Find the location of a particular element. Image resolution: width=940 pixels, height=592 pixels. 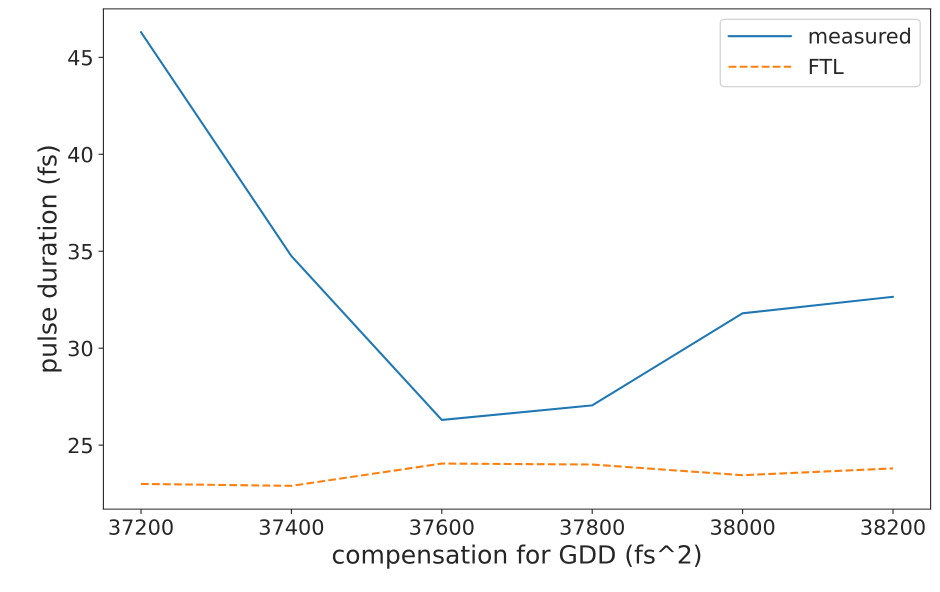

x-tick-label: 37400 is located at coordinates (292, 527).